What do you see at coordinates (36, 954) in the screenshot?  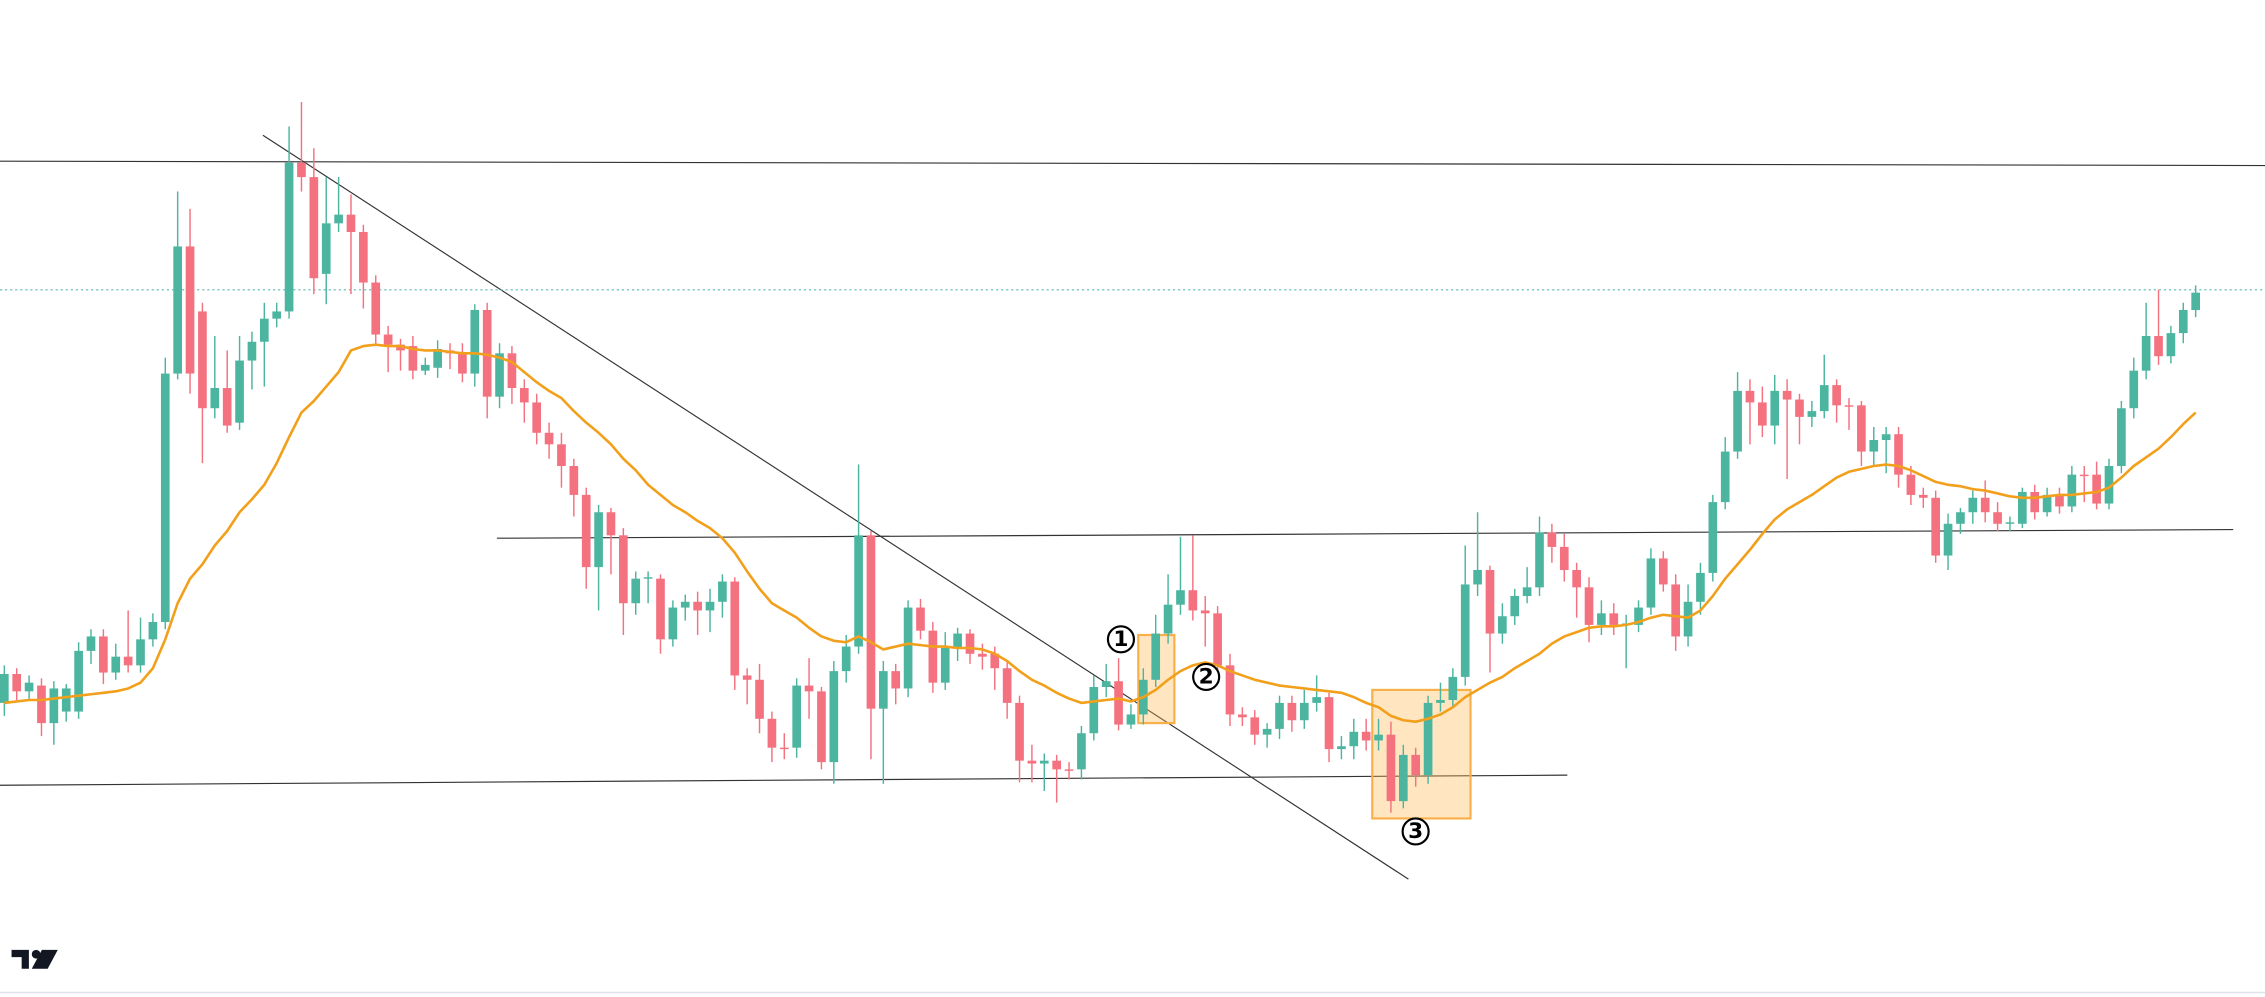 I see `tv-logo-dot` at bounding box center [36, 954].